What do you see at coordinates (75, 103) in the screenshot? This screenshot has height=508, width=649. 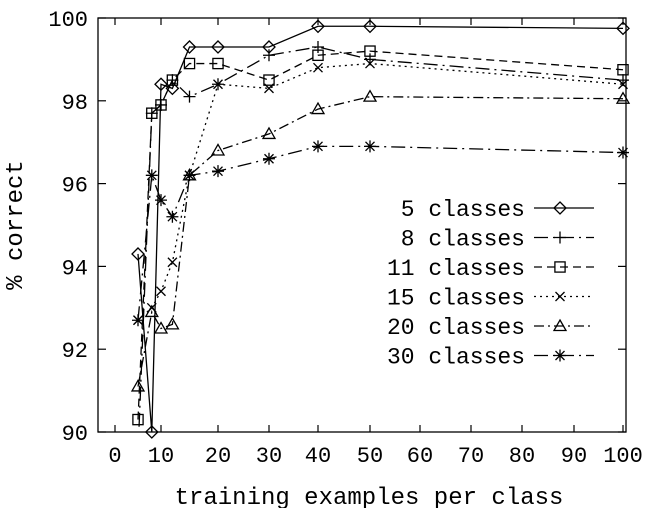 I see `y-tick-label: 98` at bounding box center [75, 103].